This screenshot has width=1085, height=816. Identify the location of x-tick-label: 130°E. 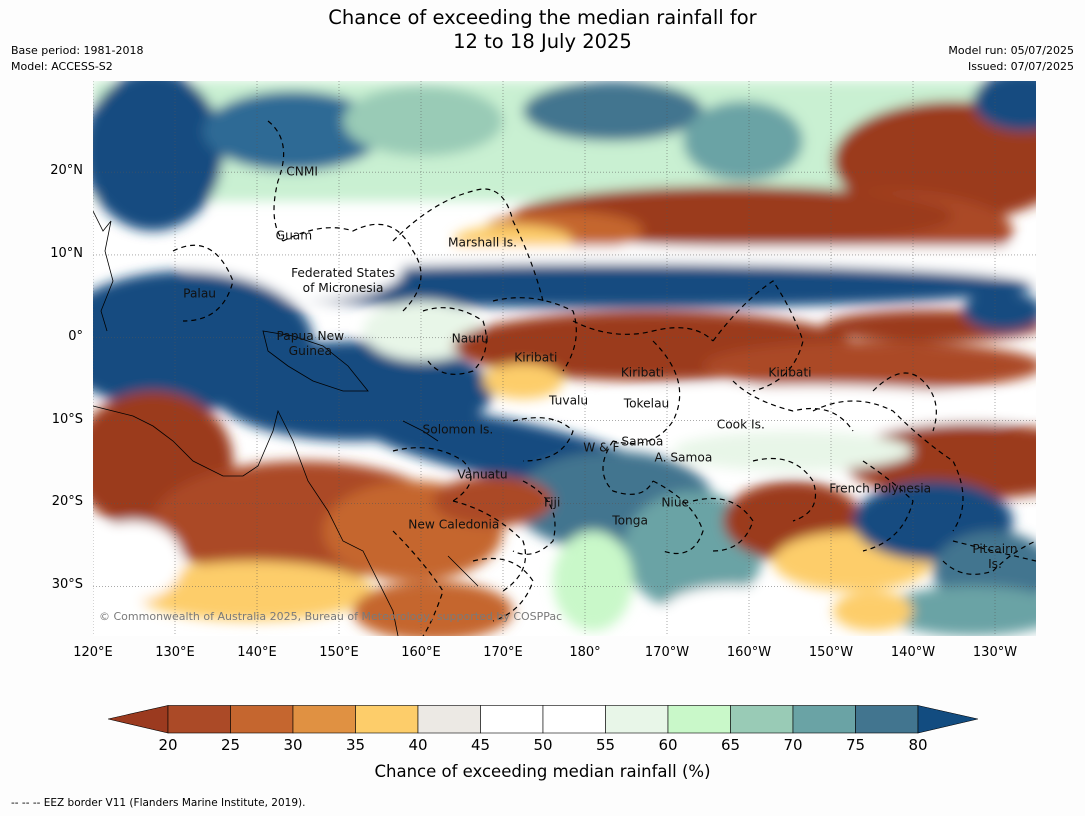
(175, 652).